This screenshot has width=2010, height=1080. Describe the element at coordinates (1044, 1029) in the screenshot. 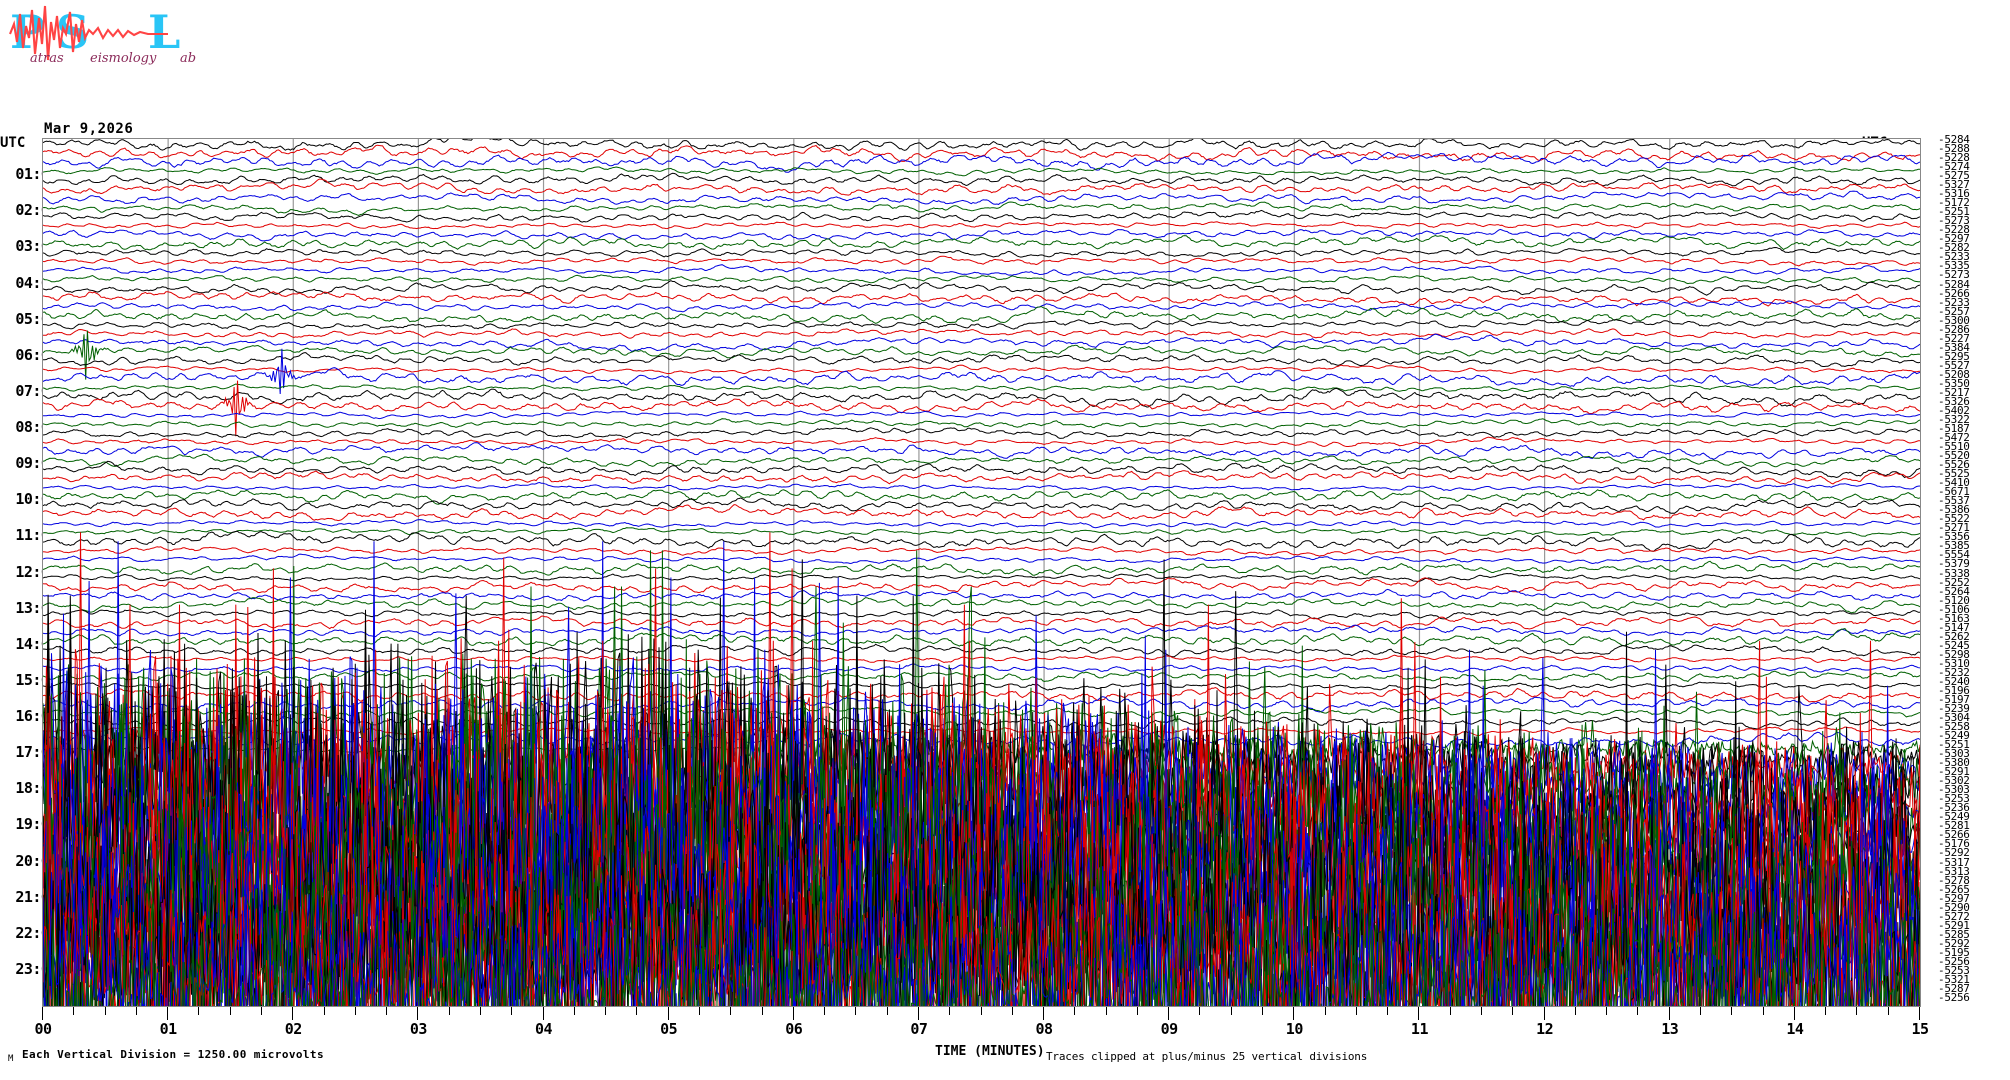

I see `x-axis-label-08: 08` at that location.